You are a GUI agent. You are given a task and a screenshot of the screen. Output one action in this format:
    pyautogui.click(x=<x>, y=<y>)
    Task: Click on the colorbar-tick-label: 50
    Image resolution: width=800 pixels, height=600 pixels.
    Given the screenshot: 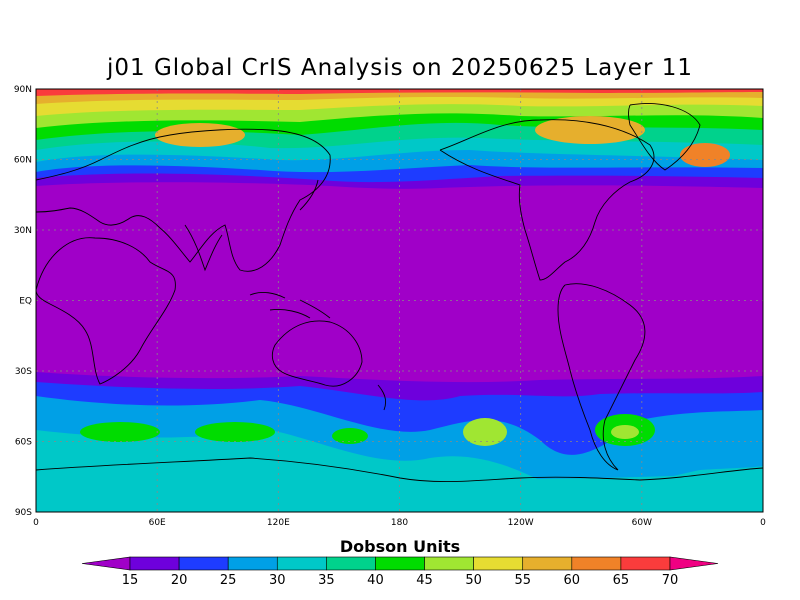 What is the action you would take?
    pyautogui.click(x=473, y=580)
    